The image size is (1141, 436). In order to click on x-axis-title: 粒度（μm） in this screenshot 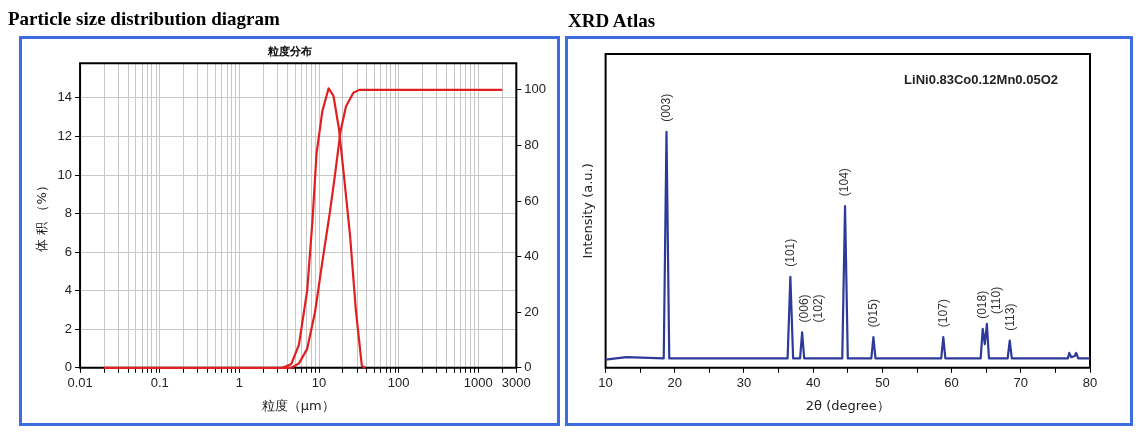, I will do `click(298, 405)`.